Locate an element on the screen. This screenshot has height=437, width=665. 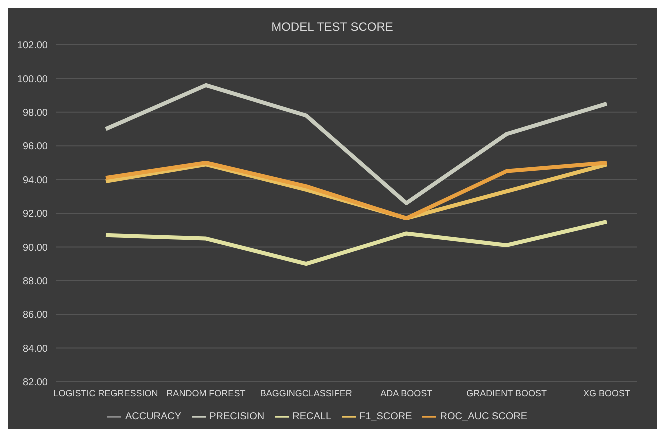
y-tick-label: 100.00 is located at coordinates (32, 80).